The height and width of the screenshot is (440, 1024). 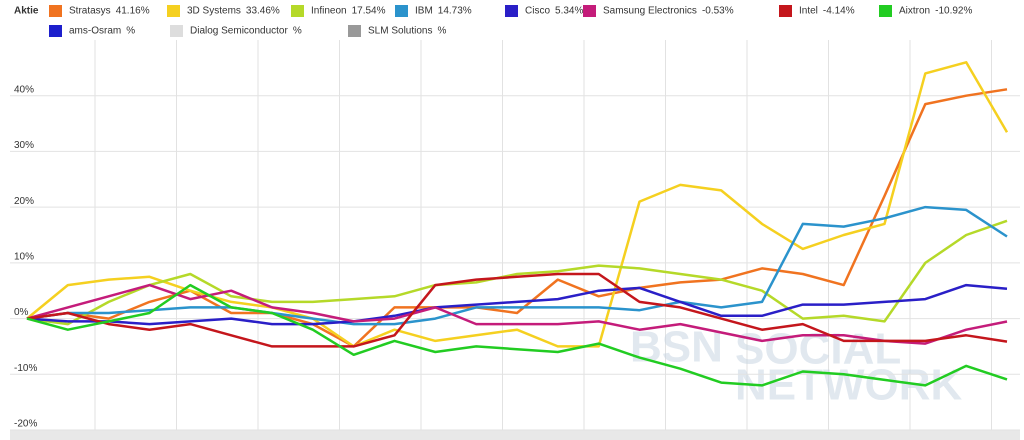 I want to click on legend-name: Intel, so click(x=808, y=11).